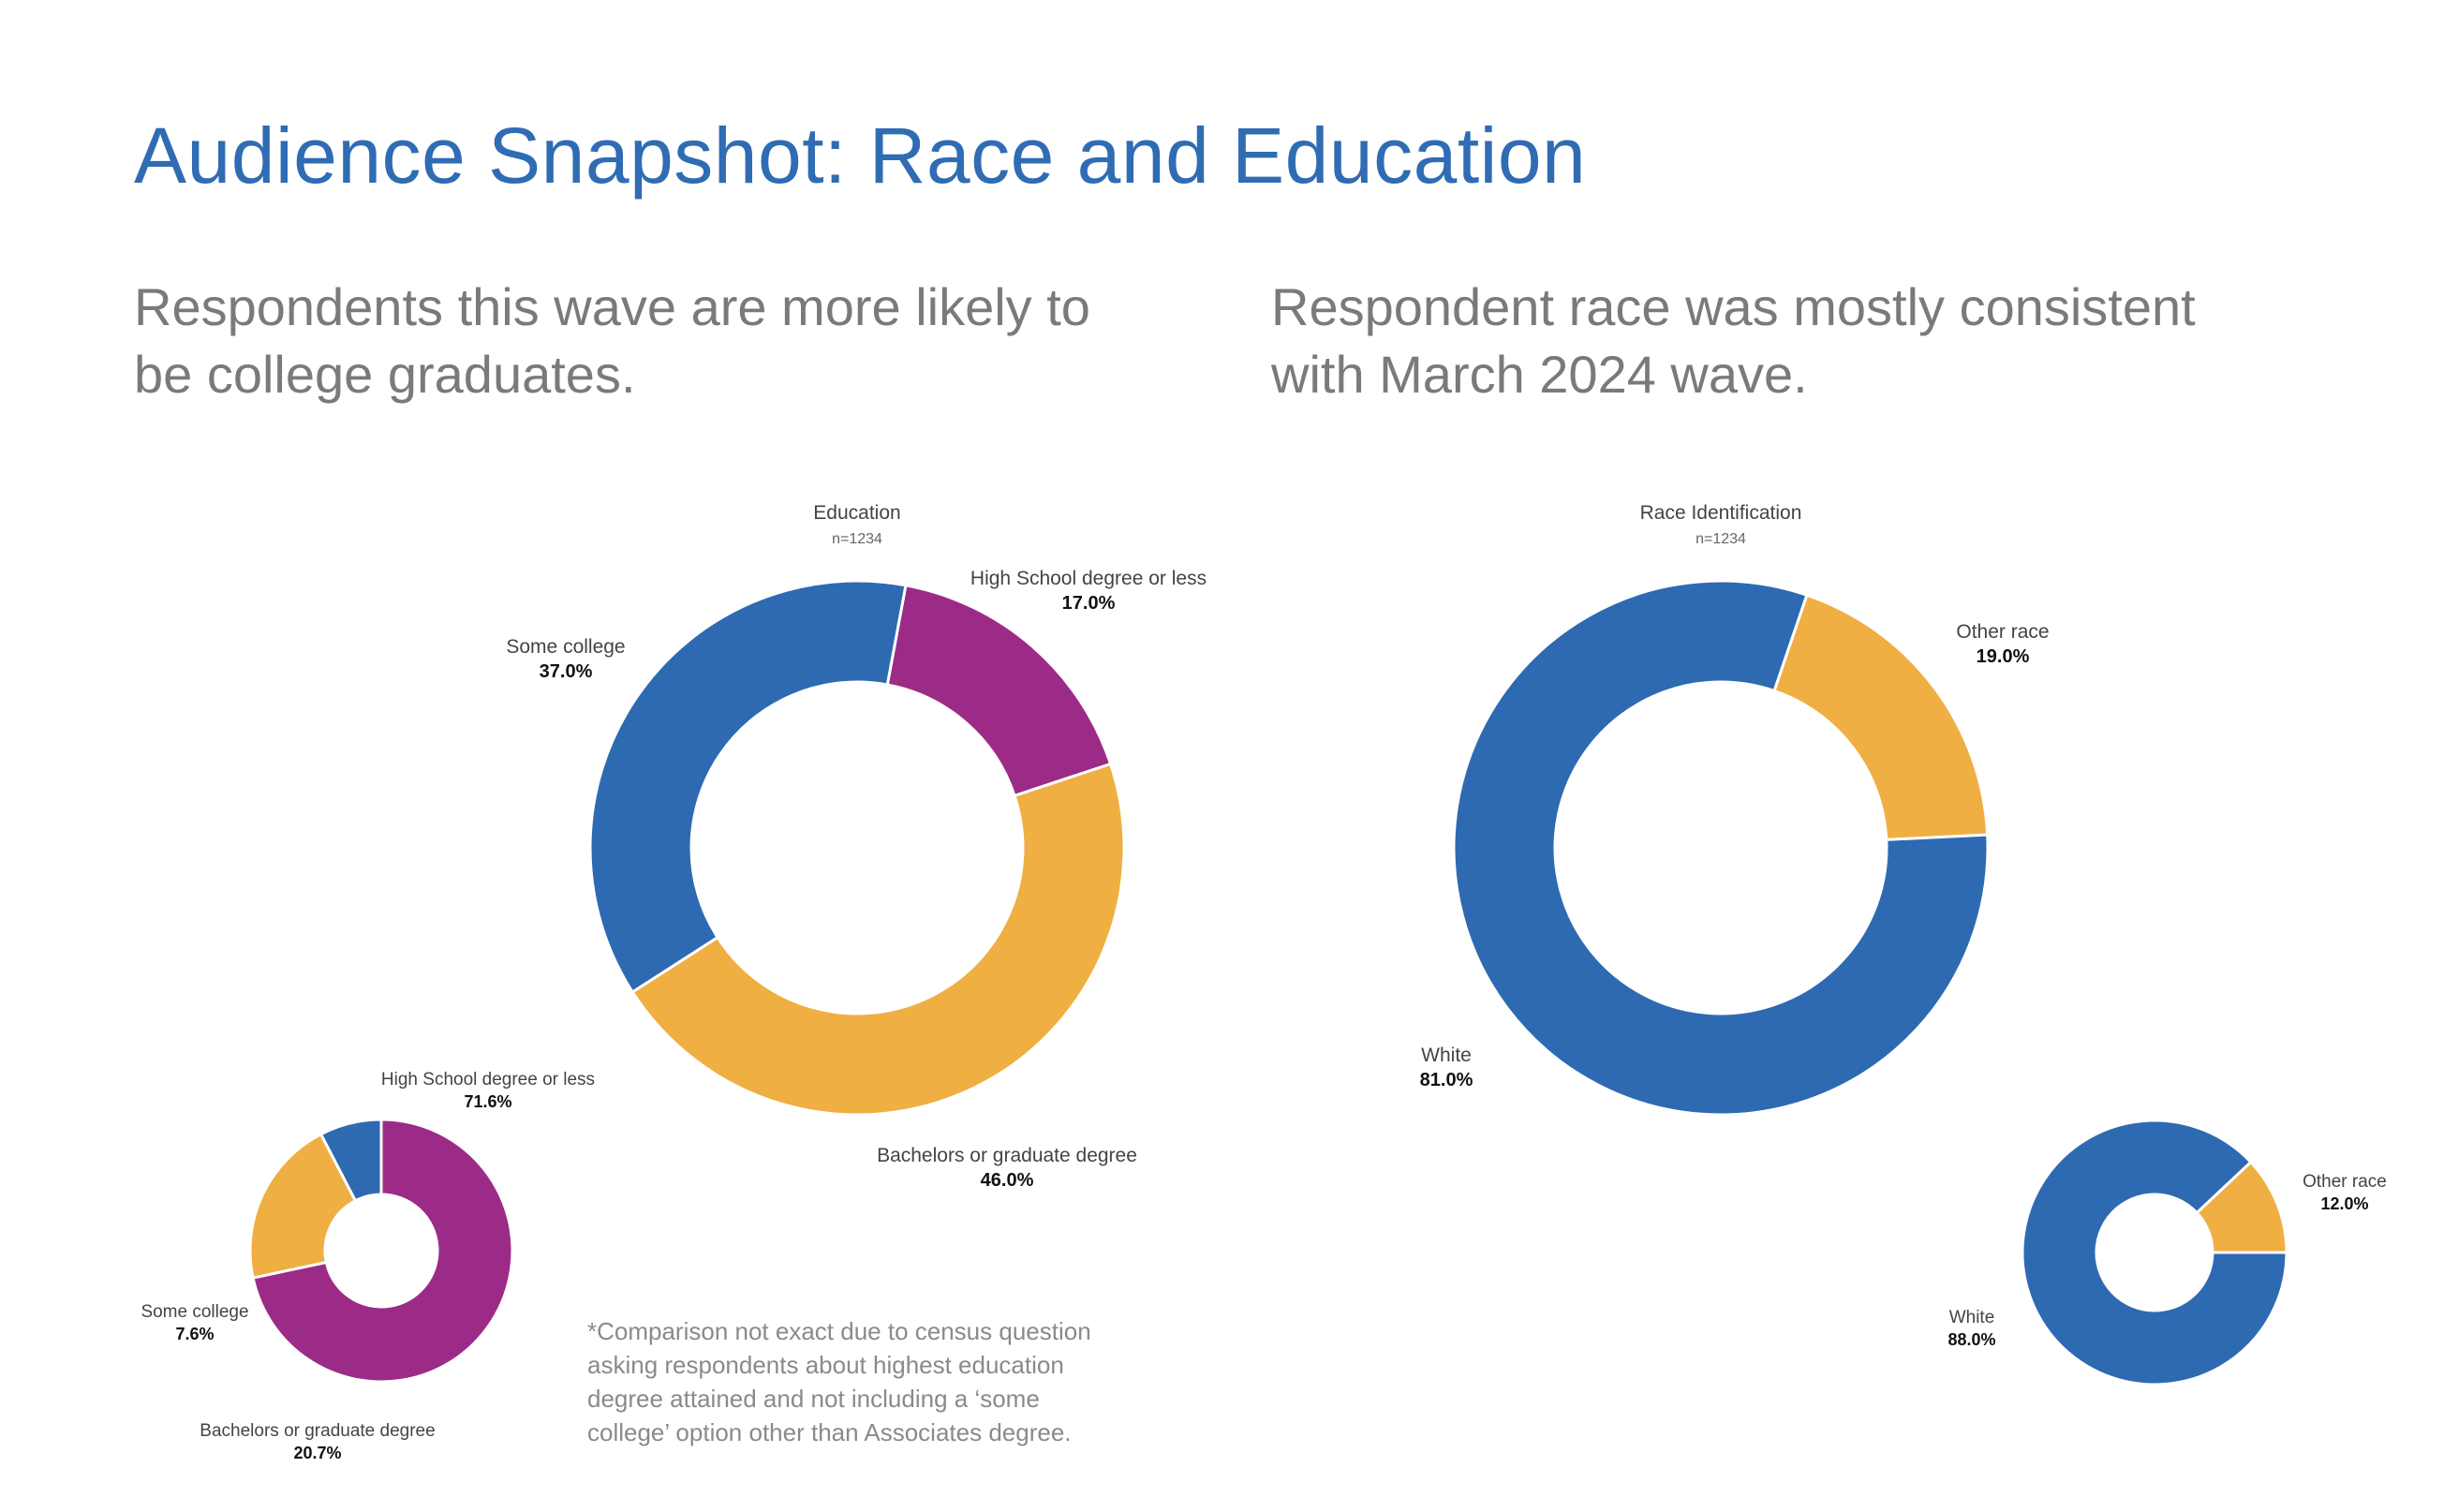 The image size is (2458, 1512). I want to click on race-main-sample-size: n=1234, so click(1720, 539).